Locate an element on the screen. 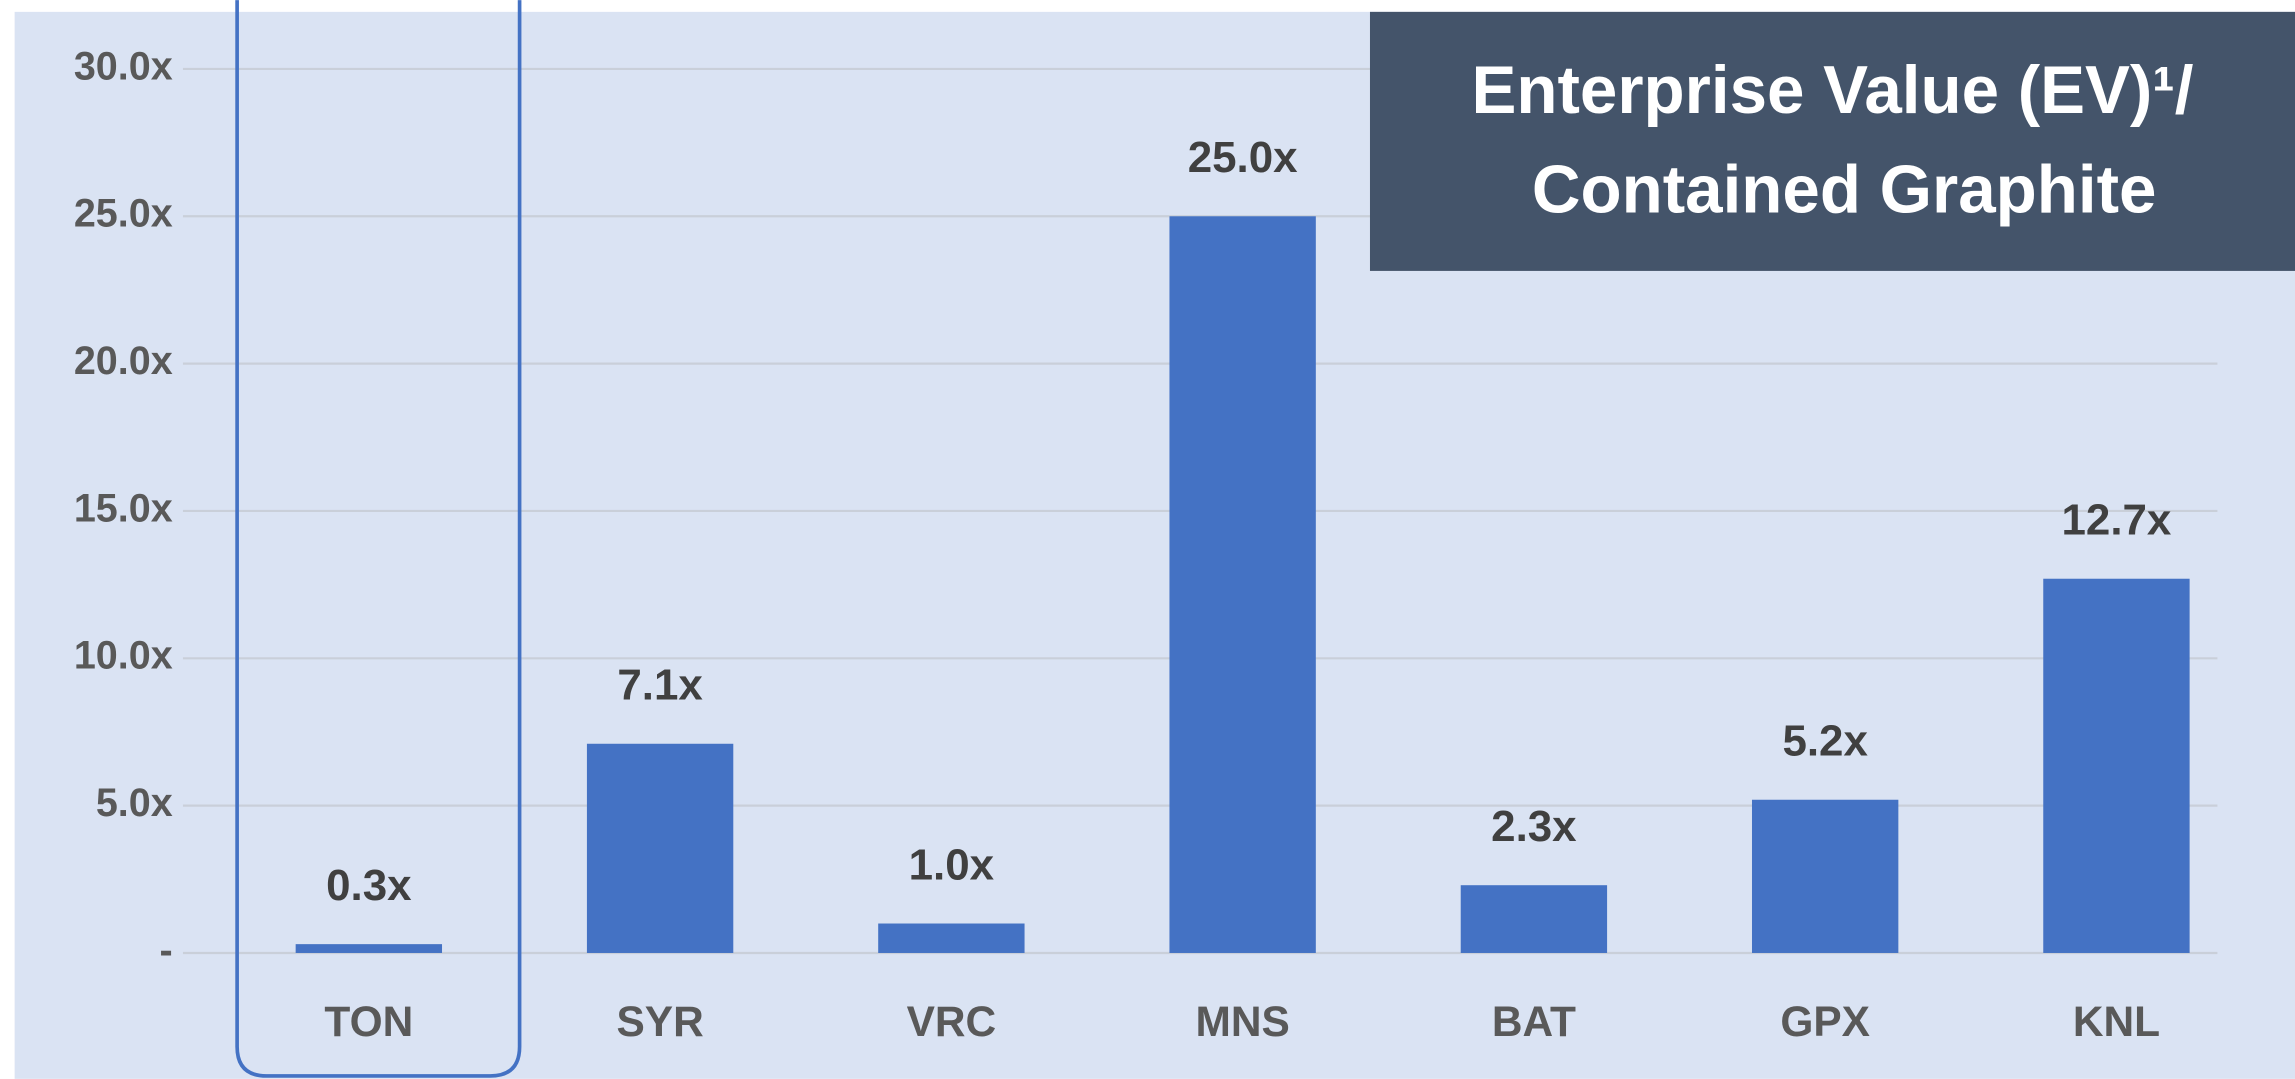 The image size is (2295, 1079). x-tick-label: TON is located at coordinates (368, 1021).